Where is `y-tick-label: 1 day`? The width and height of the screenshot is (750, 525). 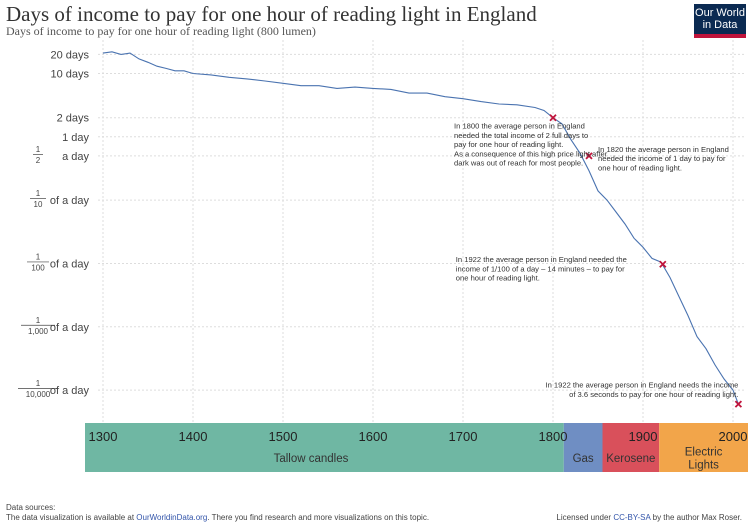 y-tick-label: 1 day is located at coordinates (75, 138).